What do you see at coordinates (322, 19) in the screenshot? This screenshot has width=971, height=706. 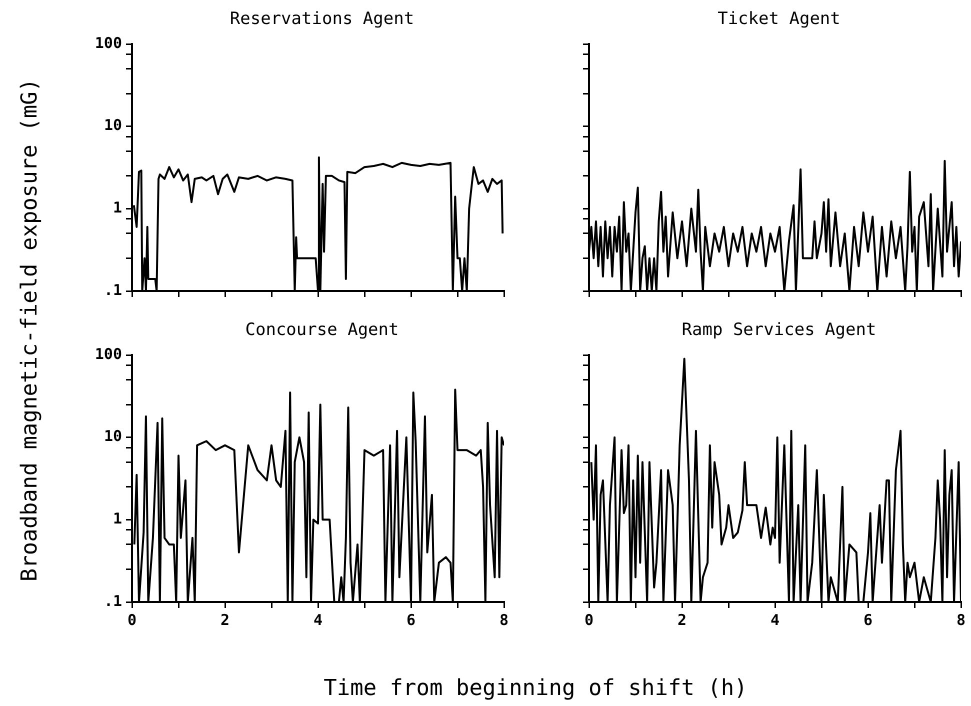 I see `chart-title: Reservations Agent` at bounding box center [322, 19].